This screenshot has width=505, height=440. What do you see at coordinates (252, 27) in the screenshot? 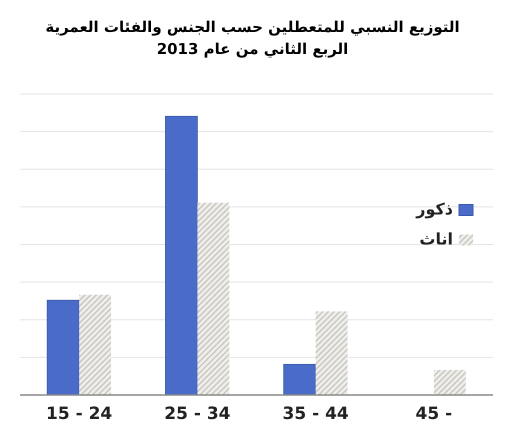
I see `title: التوزيع النسبي للمتعطلين حسب الجنس والفئات العمرية` at bounding box center [252, 27].